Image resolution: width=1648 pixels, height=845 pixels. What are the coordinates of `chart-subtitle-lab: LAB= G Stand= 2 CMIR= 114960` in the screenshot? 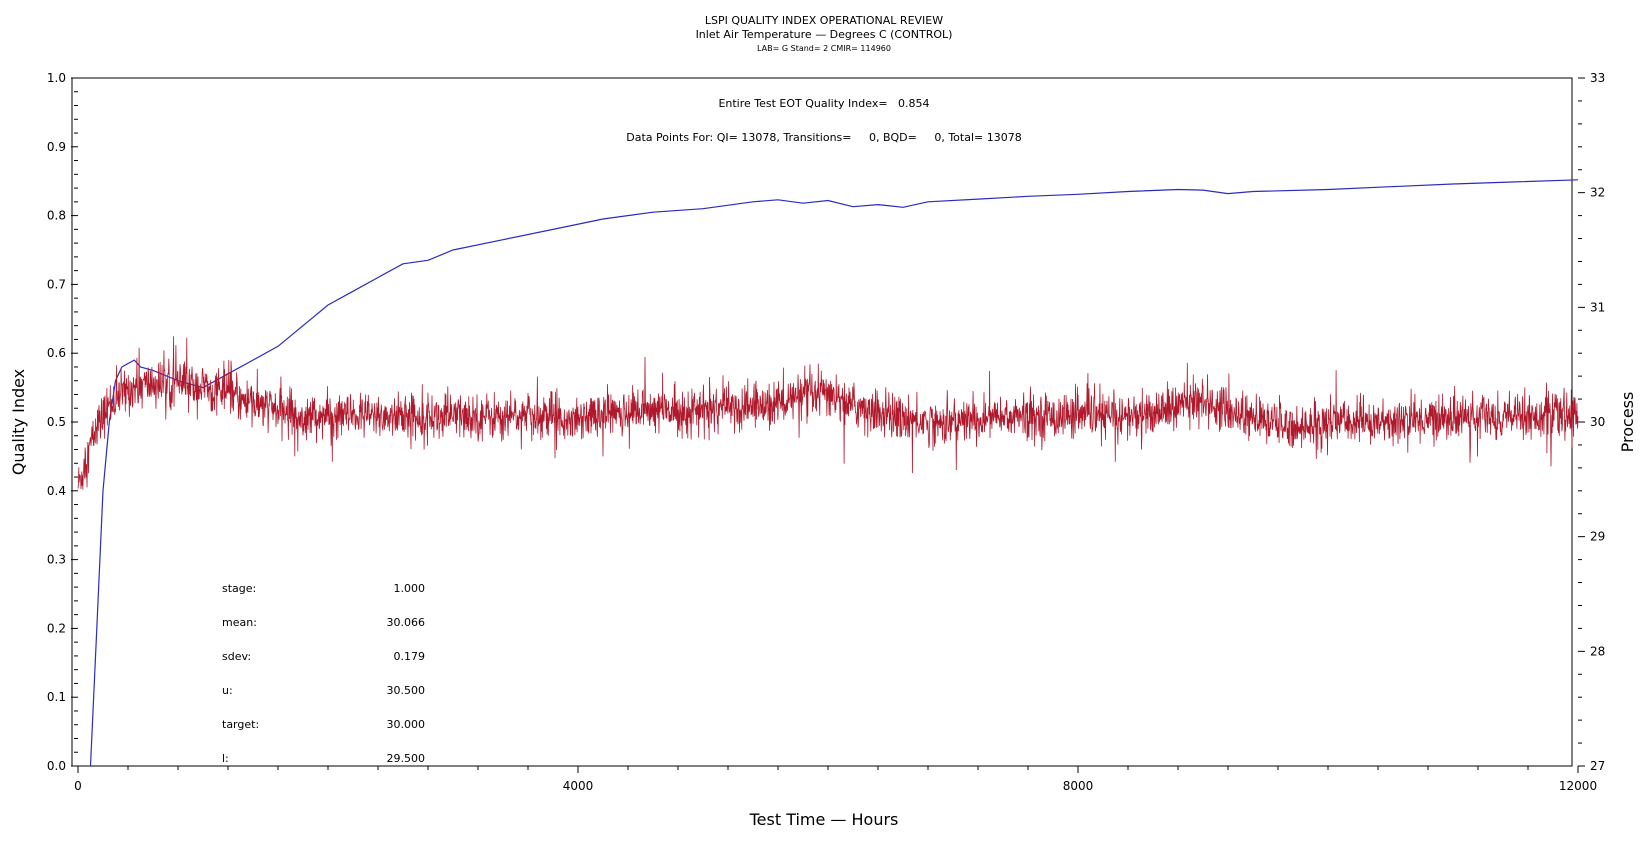 It's located at (824, 48).